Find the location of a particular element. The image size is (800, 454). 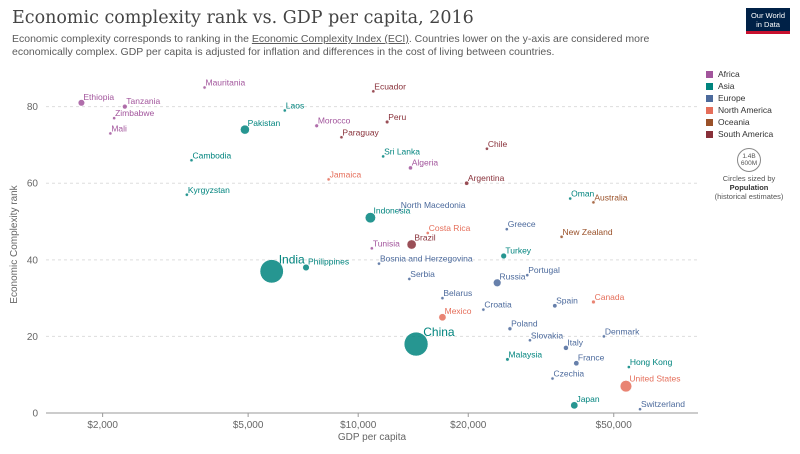

point-pakistan is located at coordinates (245, 129).